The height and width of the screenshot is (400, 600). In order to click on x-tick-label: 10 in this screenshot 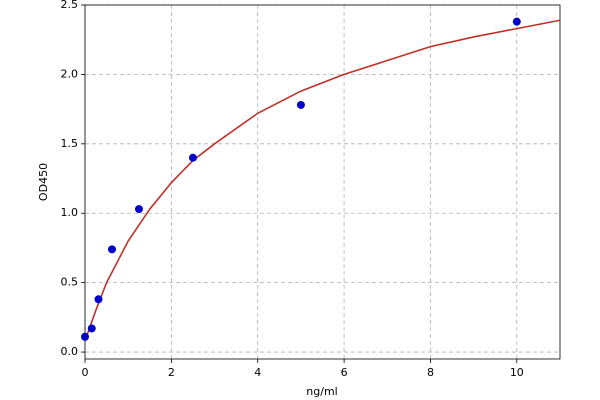, I will do `click(517, 372)`.